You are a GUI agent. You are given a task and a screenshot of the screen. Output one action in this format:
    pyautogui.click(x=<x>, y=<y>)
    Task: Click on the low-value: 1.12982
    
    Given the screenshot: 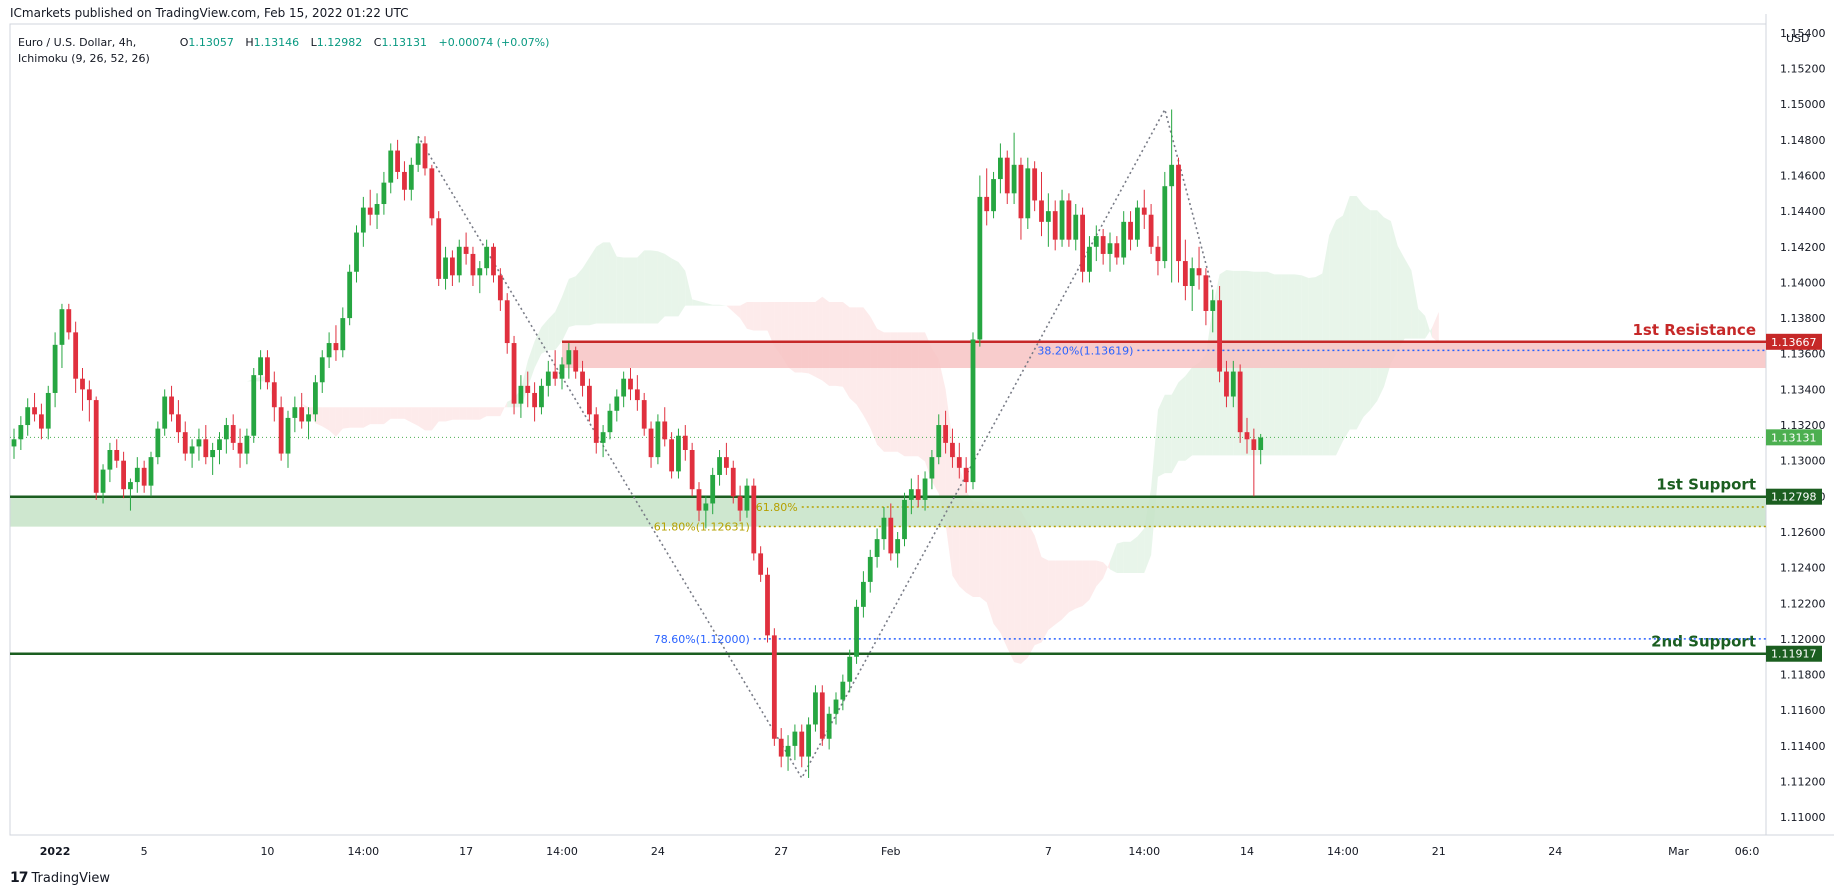 What is the action you would take?
    pyautogui.click(x=339, y=42)
    